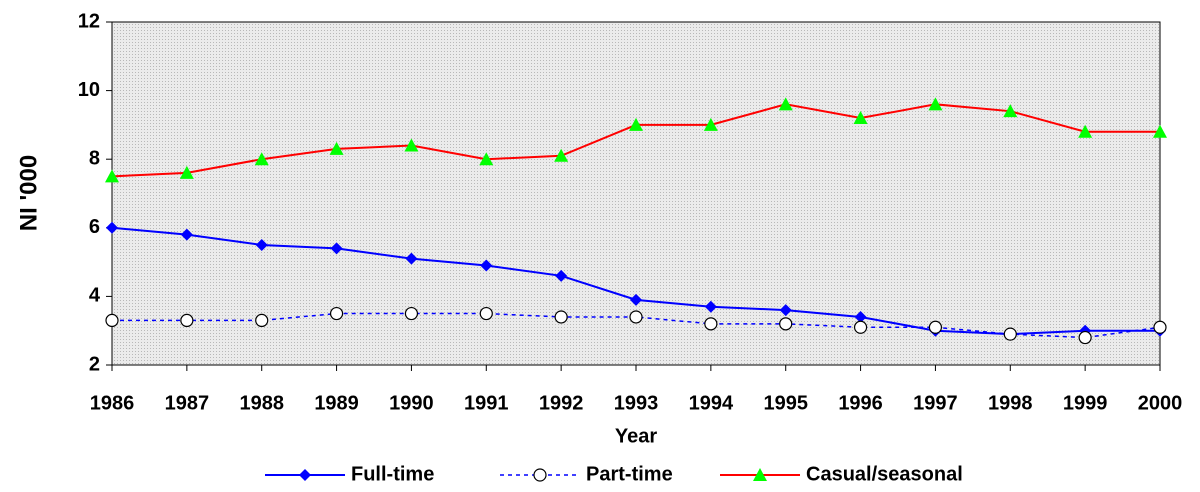 Image resolution: width=1200 pixels, height=492 pixels. What do you see at coordinates (884, 474) in the screenshot?
I see `legend-label: Casual/seasonal` at bounding box center [884, 474].